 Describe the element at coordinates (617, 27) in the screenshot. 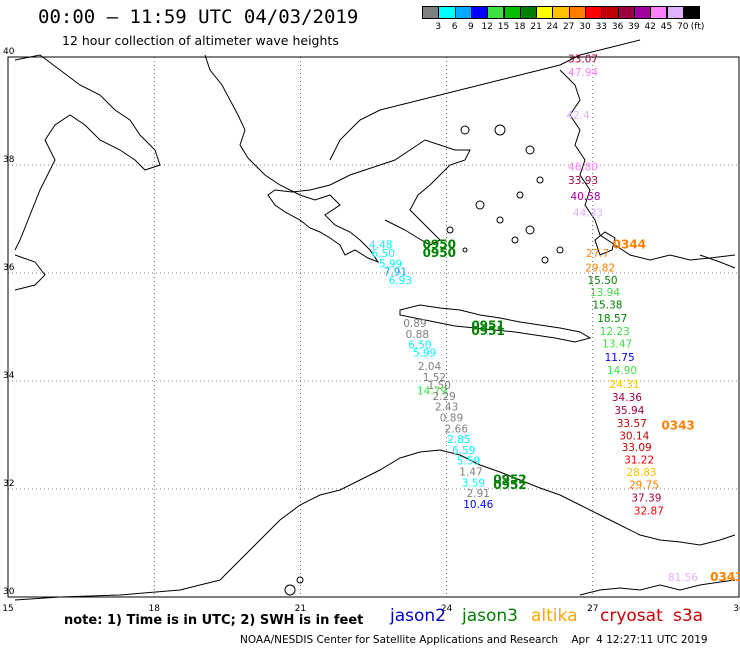

I see `color-scale-label: 36` at that location.